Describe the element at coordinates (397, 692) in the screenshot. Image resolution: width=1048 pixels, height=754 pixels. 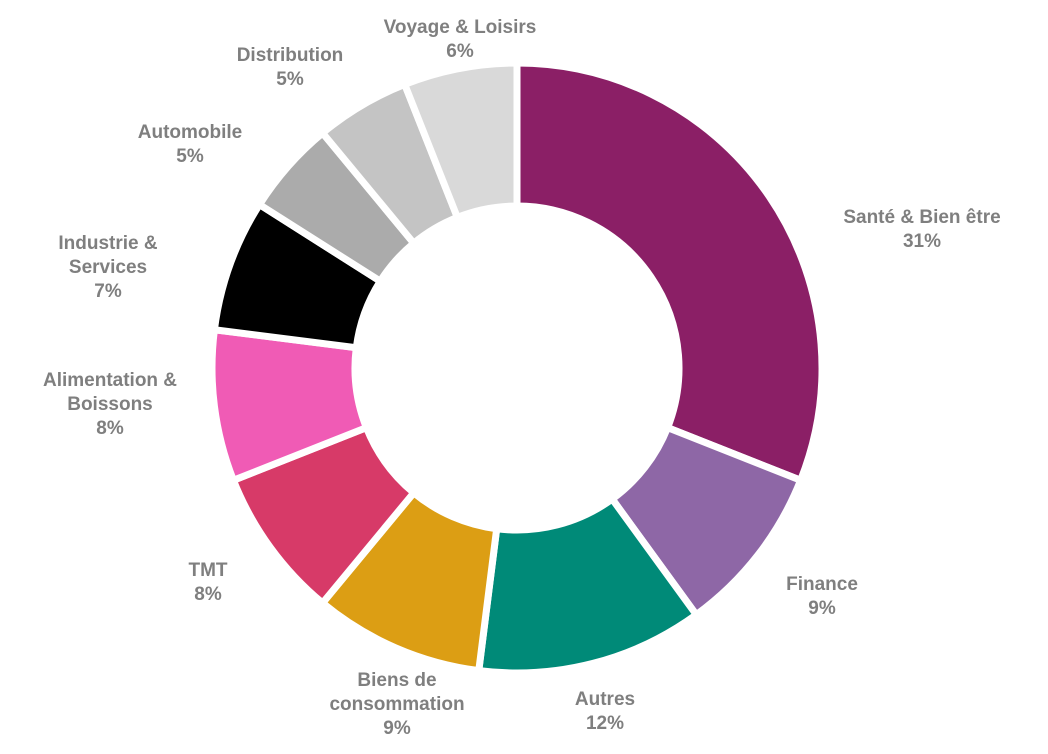
I see `category-label: Biens de consommation` at that location.